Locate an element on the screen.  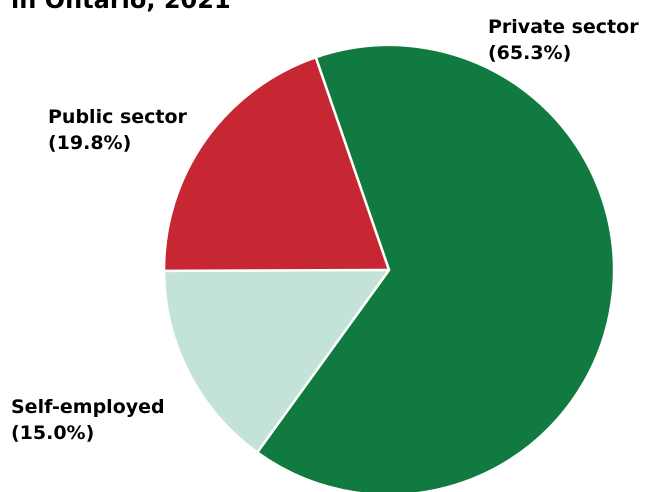
pie-slice-self-employed is located at coordinates (276, 361).